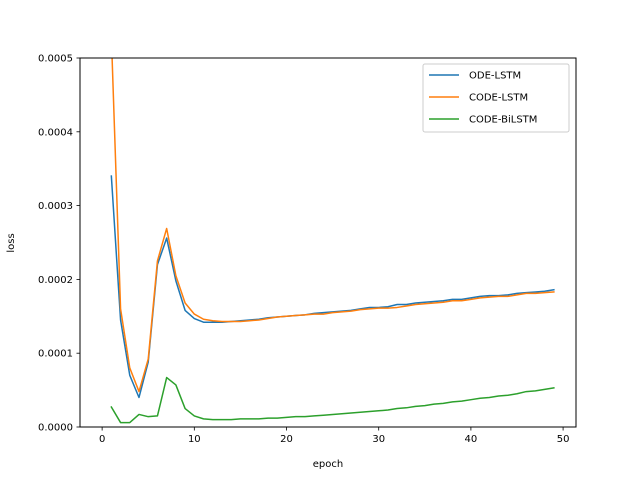 The image size is (640, 480). I want to click on y-tick-label: 0.0004, so click(55, 132).